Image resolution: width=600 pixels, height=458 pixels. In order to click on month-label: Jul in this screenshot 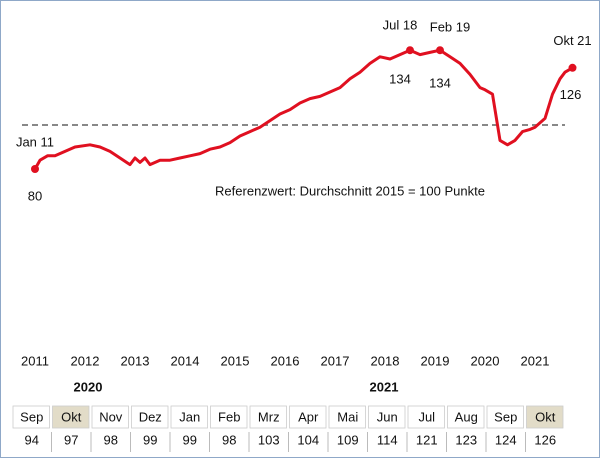, I will do `click(426, 416)`.